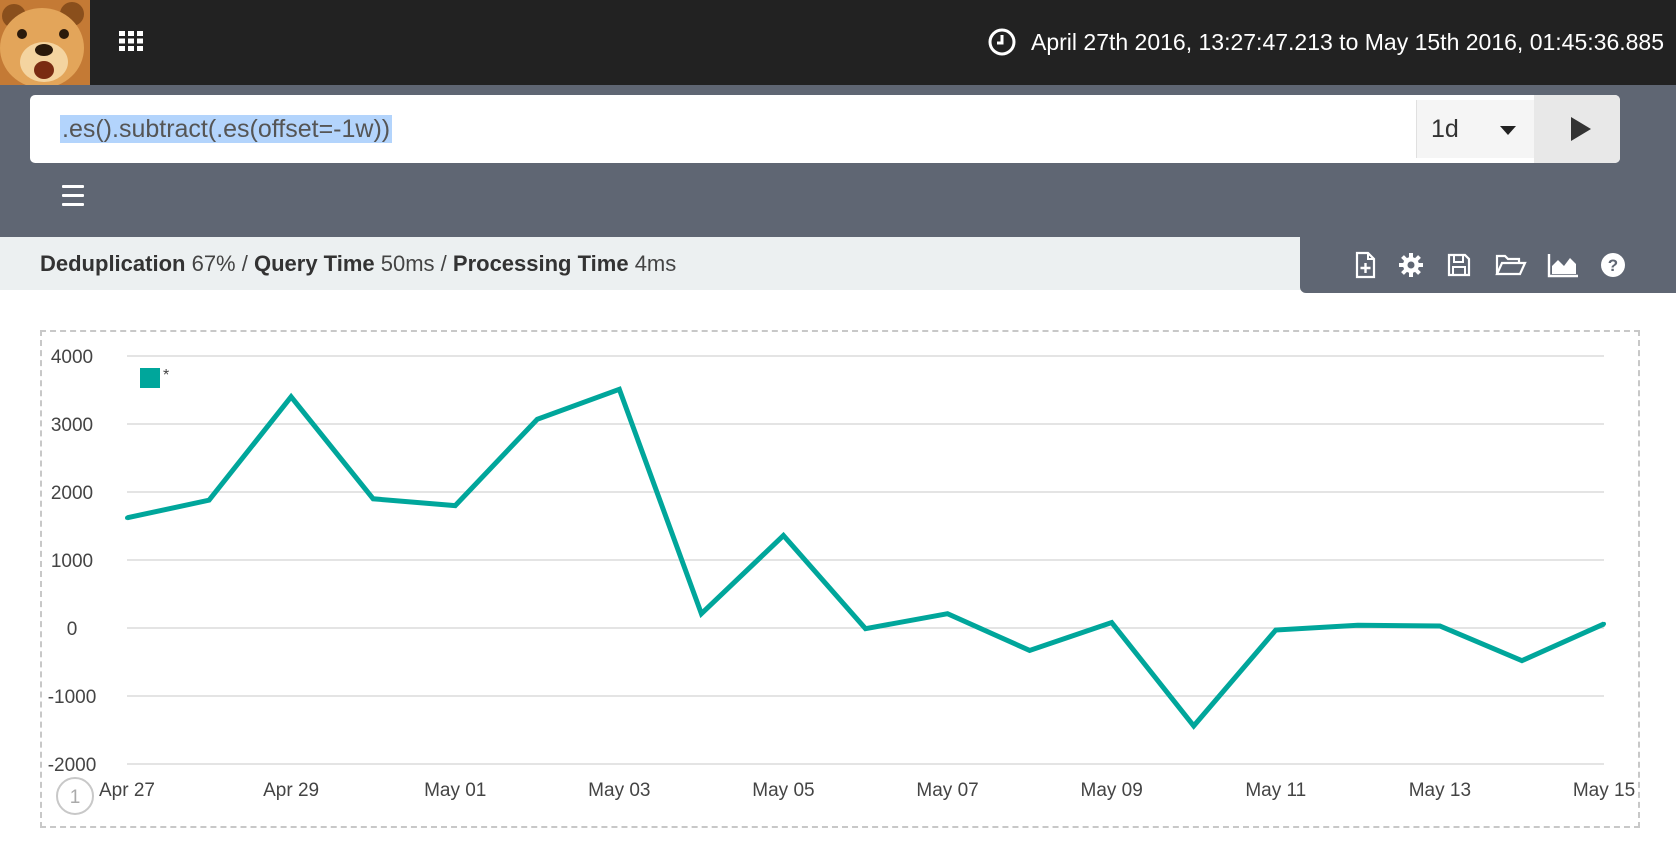 The height and width of the screenshot is (846, 1676). What do you see at coordinates (291, 790) in the screenshot?
I see `x-tick-label: Apr 29` at bounding box center [291, 790].